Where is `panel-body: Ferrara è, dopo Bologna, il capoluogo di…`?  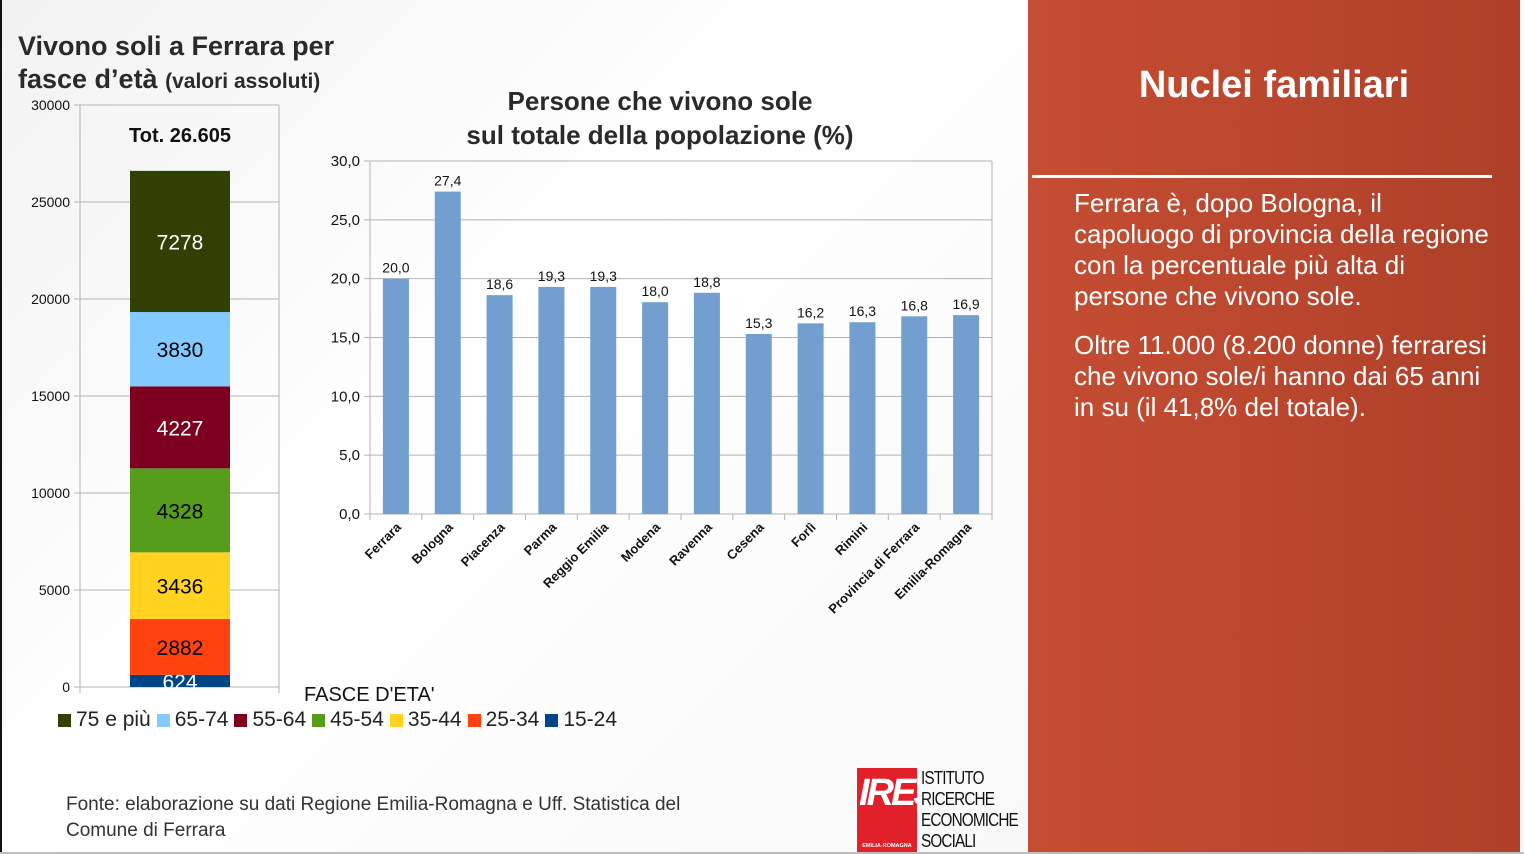 panel-body: Ferrara è, dopo Bologna, il capoluogo di… is located at coordinates (1289, 314).